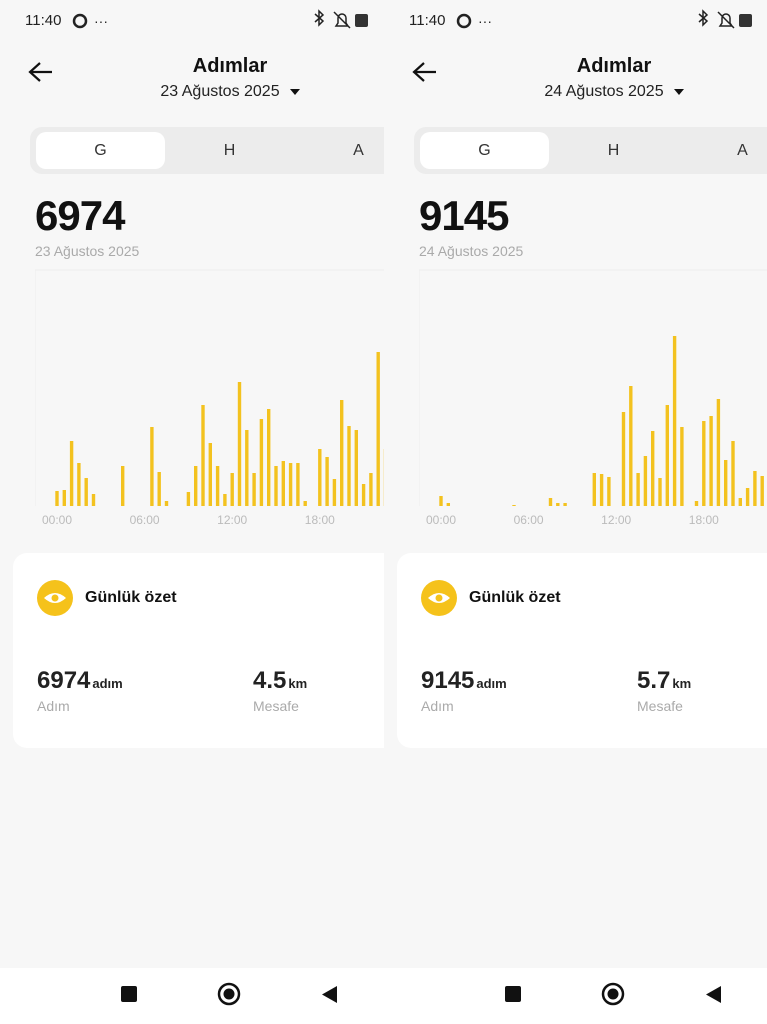 The height and width of the screenshot is (1024, 767). What do you see at coordinates (582, 650) in the screenshot?
I see `summary-card: Günlük özet 9145 adım Adım 5.7 km Mesafe` at bounding box center [582, 650].